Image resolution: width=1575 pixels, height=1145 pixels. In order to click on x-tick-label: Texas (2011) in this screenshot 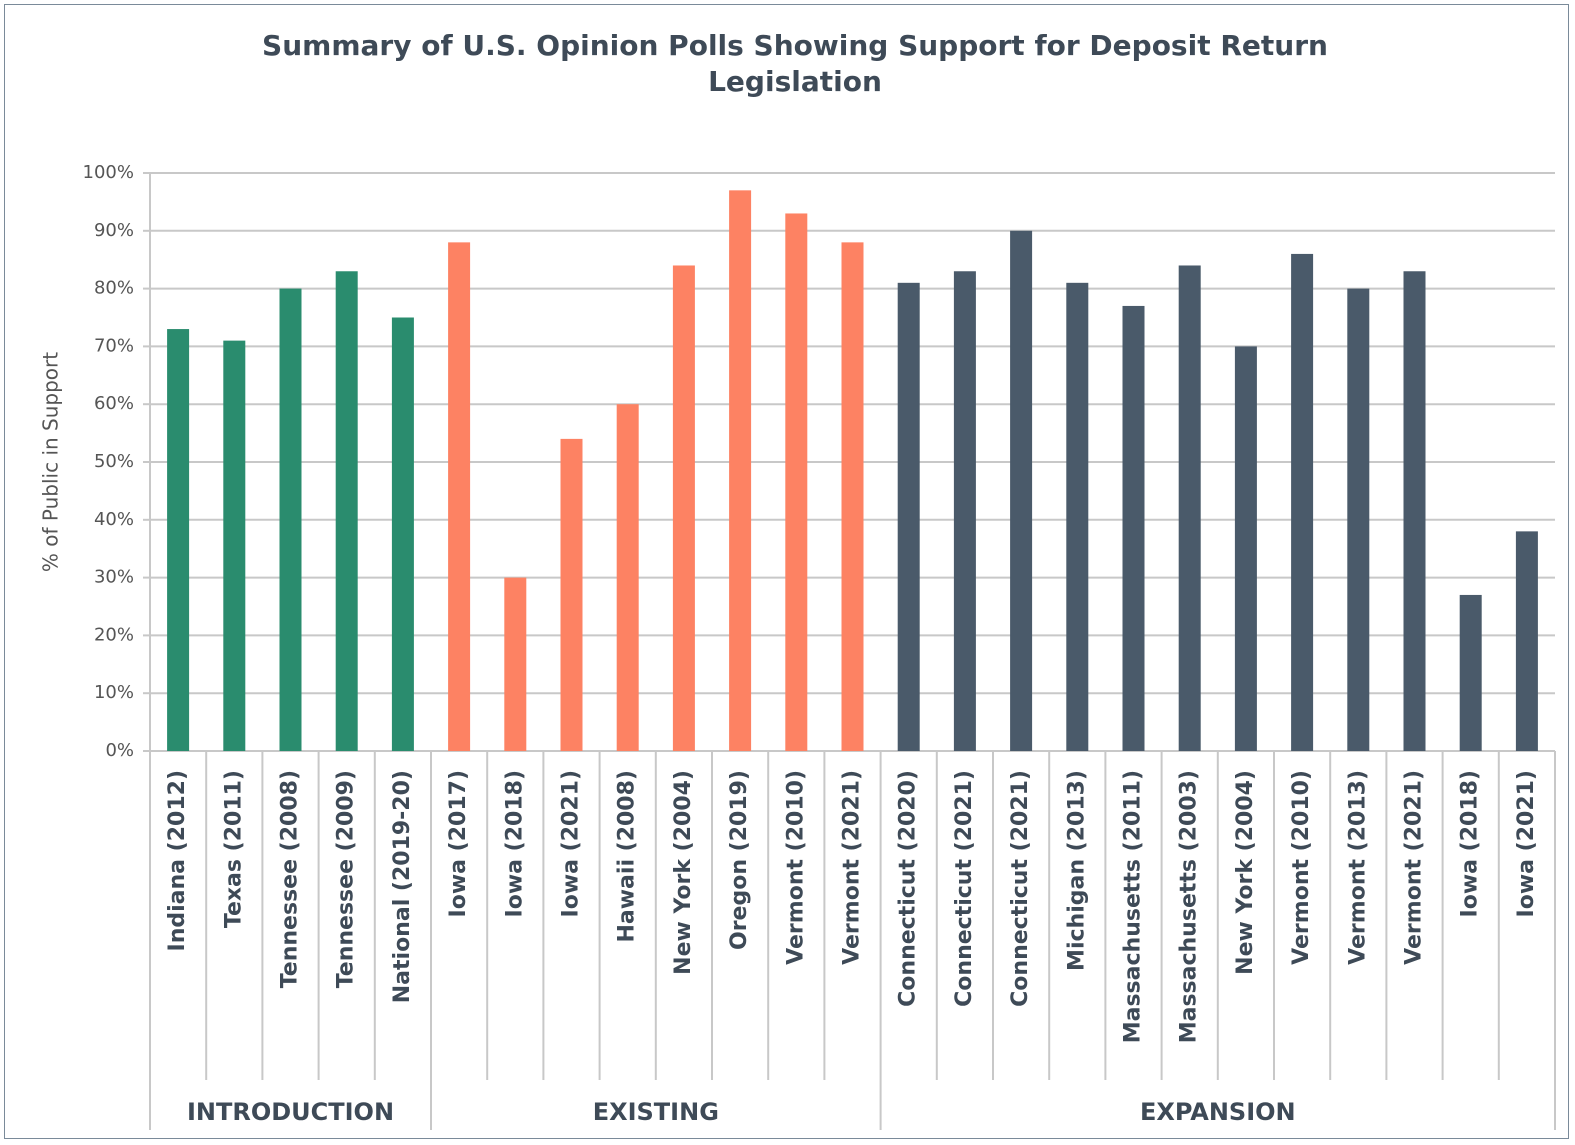, I will do `click(233, 849)`.